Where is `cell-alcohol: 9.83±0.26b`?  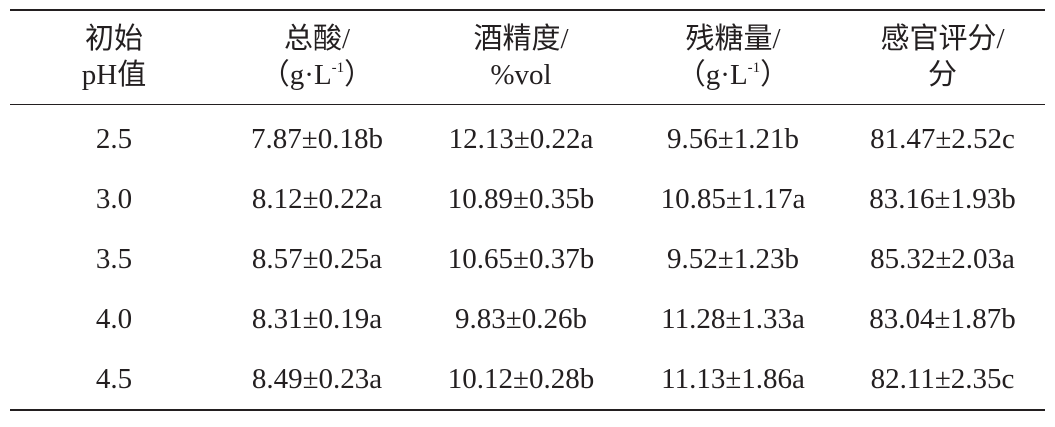
cell-alcohol: 9.83±0.26b is located at coordinates (521, 318).